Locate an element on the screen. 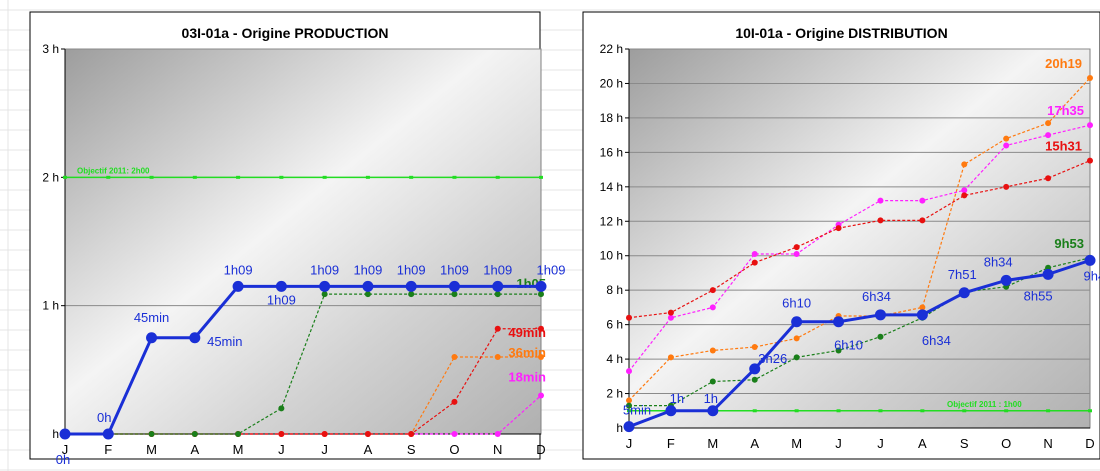 The image size is (1100, 471). x-tick-label: J is located at coordinates (324, 449).